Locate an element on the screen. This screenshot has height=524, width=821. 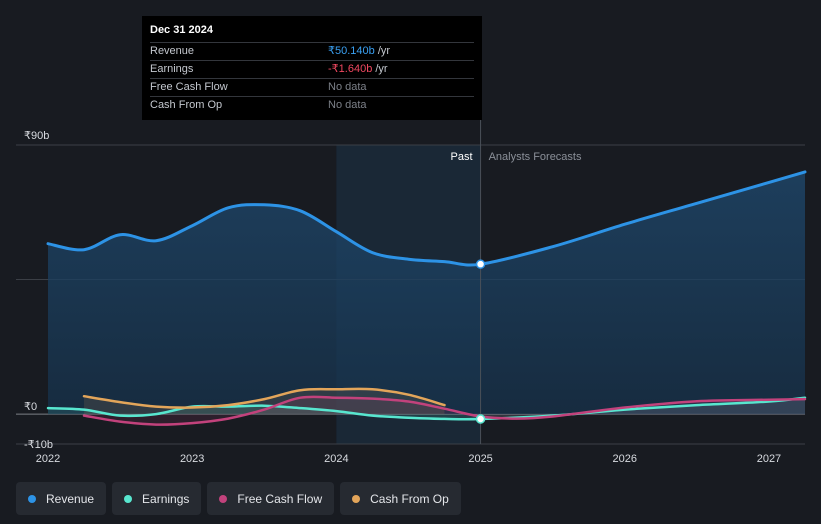
free-cash-flow-line is located at coordinates (444, 410).